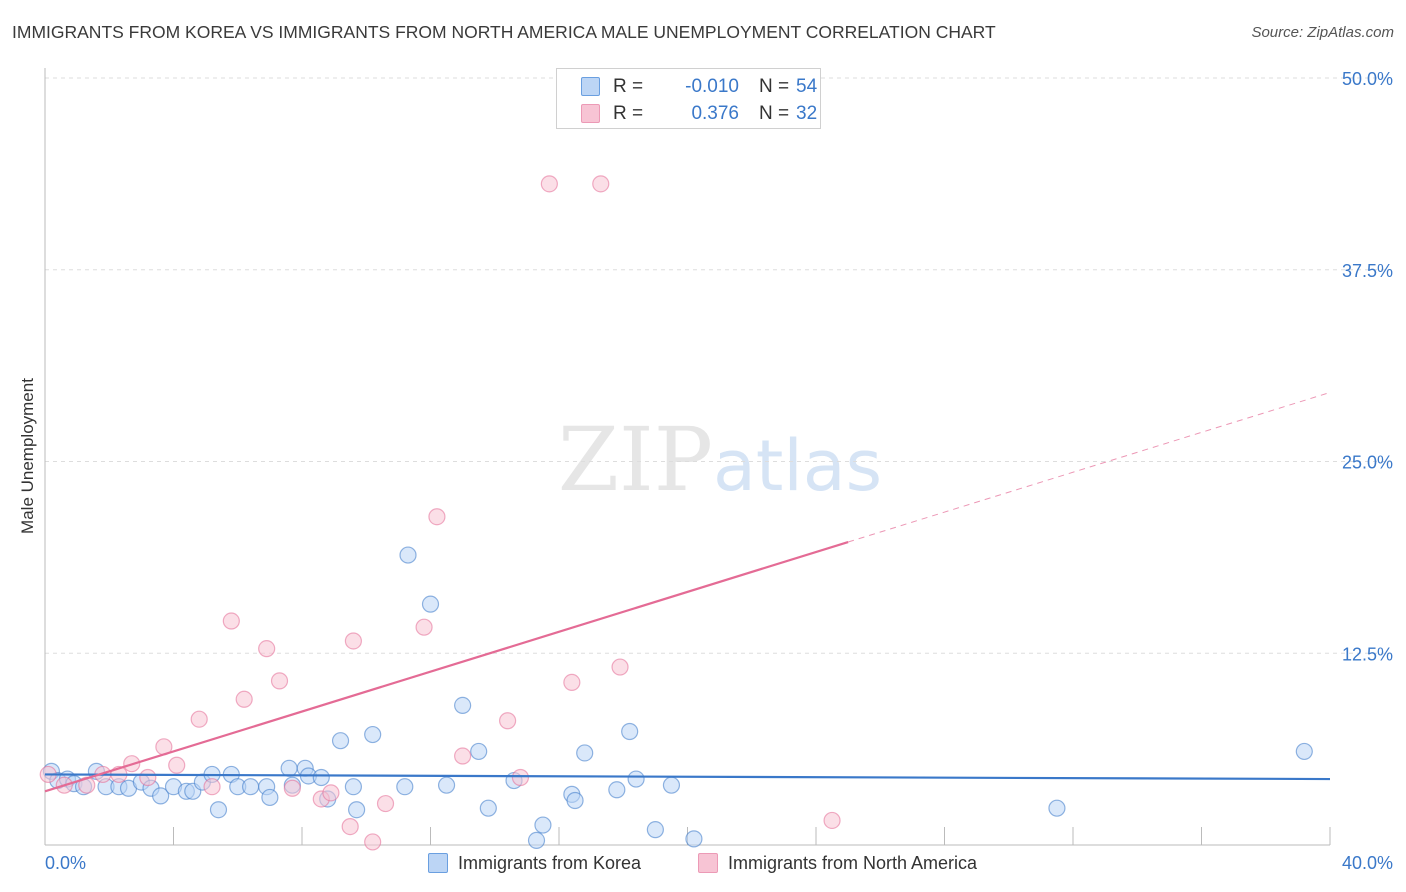 The width and height of the screenshot is (1406, 892). What do you see at coordinates (1367, 463) in the screenshot?
I see `y-tick-label: 25.0%` at bounding box center [1367, 463].